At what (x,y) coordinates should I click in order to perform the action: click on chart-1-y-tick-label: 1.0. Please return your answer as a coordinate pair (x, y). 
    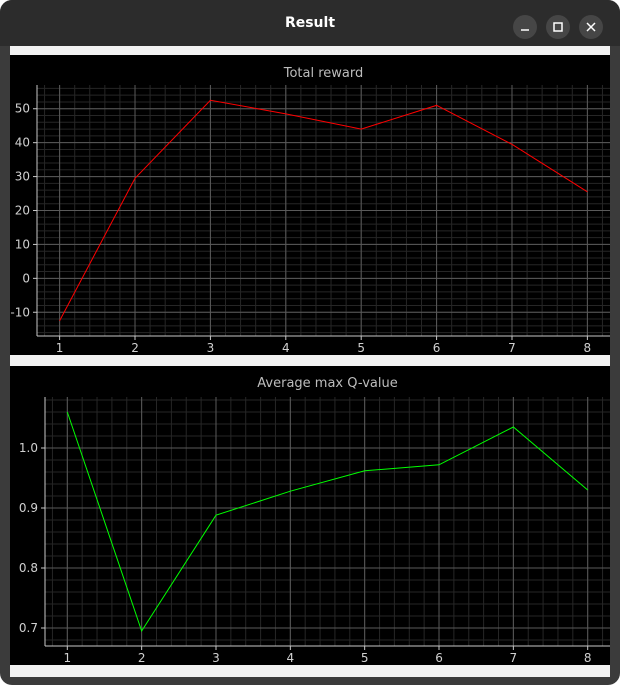
    Looking at the image, I should click on (28, 448).